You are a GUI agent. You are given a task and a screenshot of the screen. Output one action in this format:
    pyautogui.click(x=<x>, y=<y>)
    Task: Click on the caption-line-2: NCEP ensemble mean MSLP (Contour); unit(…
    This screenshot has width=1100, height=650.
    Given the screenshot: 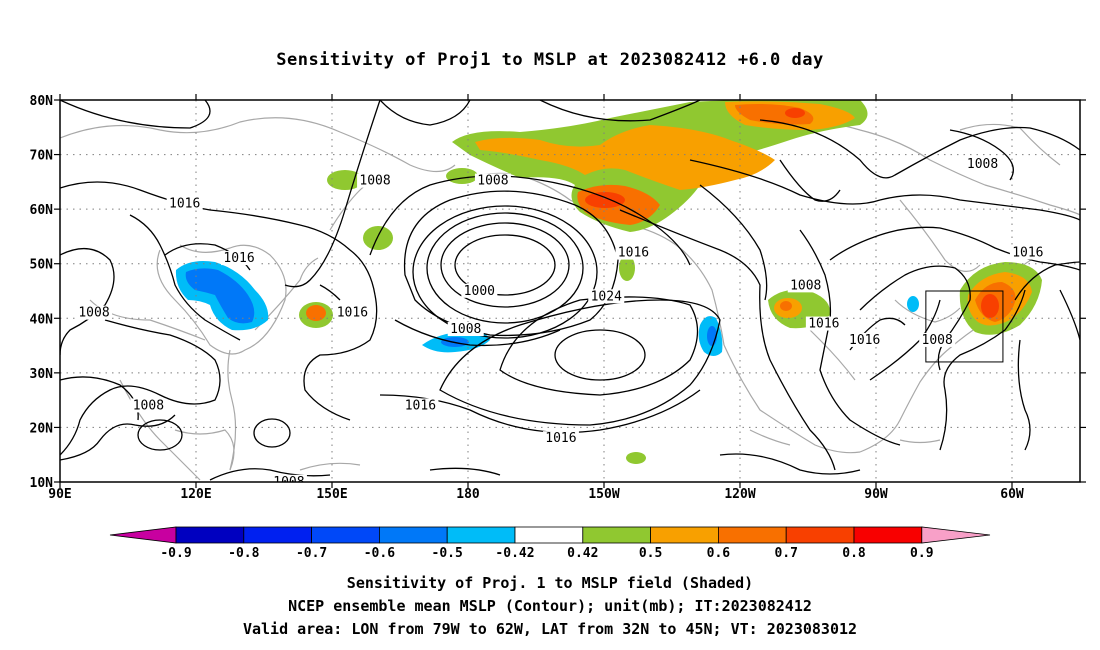 What is the action you would take?
    pyautogui.click(x=550, y=606)
    